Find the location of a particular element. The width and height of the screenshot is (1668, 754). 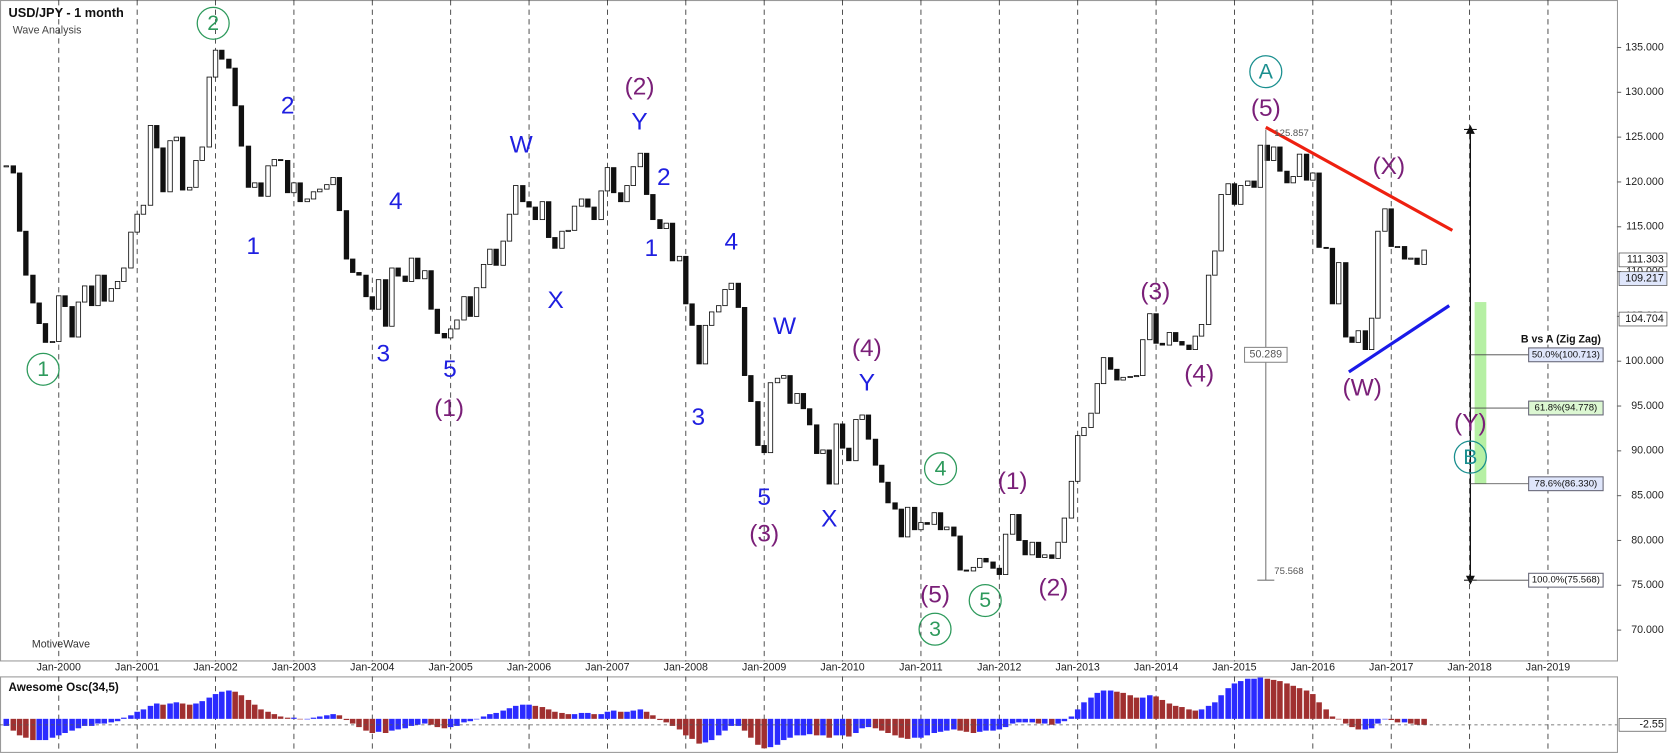

wave-label: (4) is located at coordinates (1199, 373).